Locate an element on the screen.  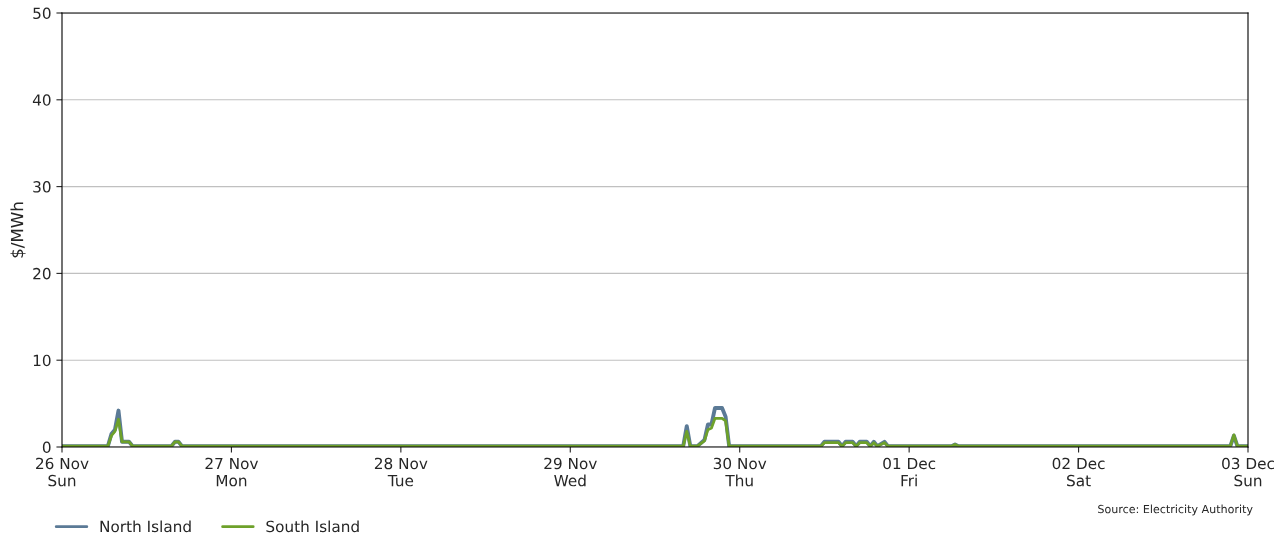
x-tick-label: 30 Nov Thu is located at coordinates (740, 472).